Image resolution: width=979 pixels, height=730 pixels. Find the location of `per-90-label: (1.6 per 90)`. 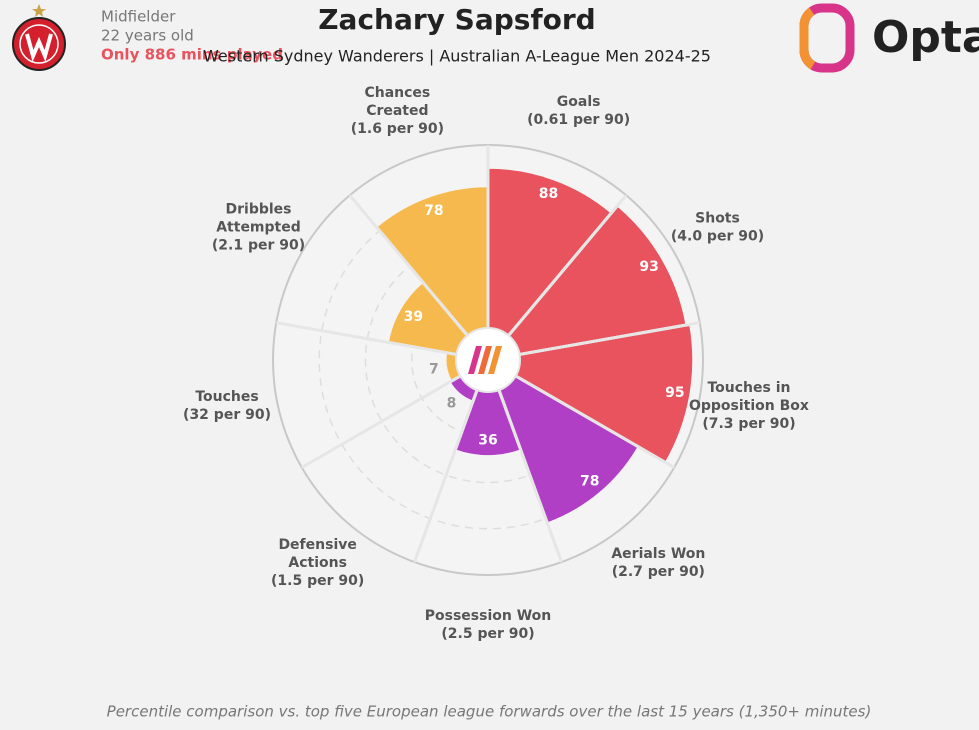

per-90-label: (1.6 per 90) is located at coordinates (397, 129).